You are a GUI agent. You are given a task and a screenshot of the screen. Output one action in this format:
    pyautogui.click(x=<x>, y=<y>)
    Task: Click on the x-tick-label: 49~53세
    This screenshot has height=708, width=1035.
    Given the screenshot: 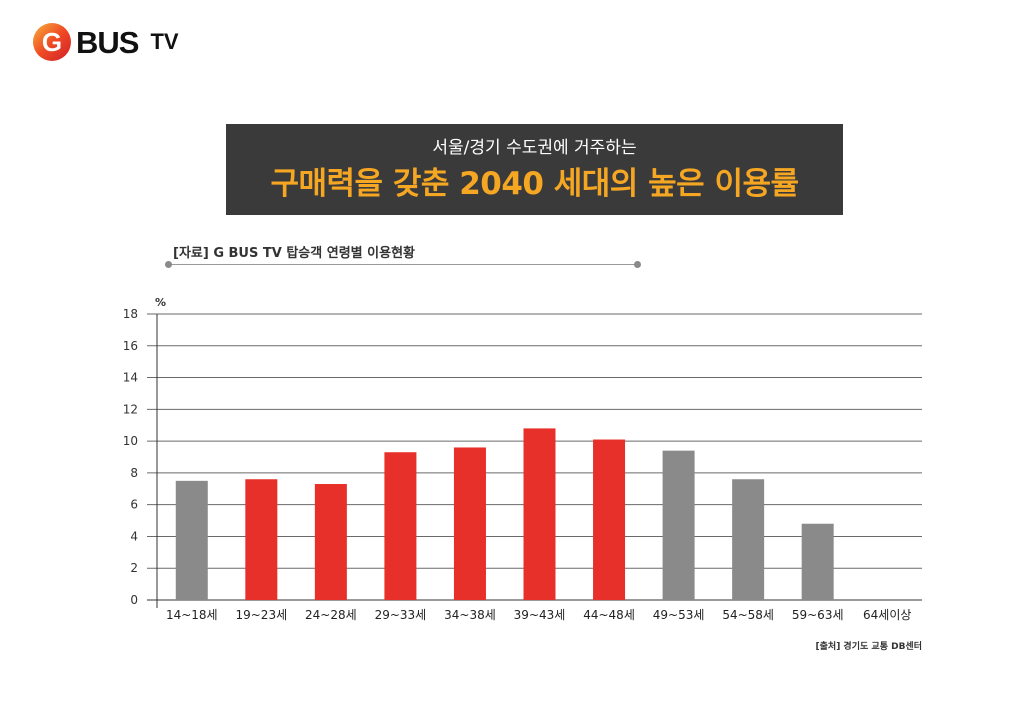 What is the action you would take?
    pyautogui.click(x=679, y=615)
    